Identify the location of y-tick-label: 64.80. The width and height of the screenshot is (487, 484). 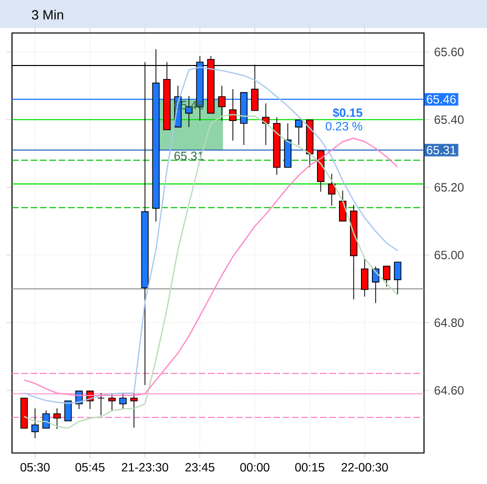
(449, 322).